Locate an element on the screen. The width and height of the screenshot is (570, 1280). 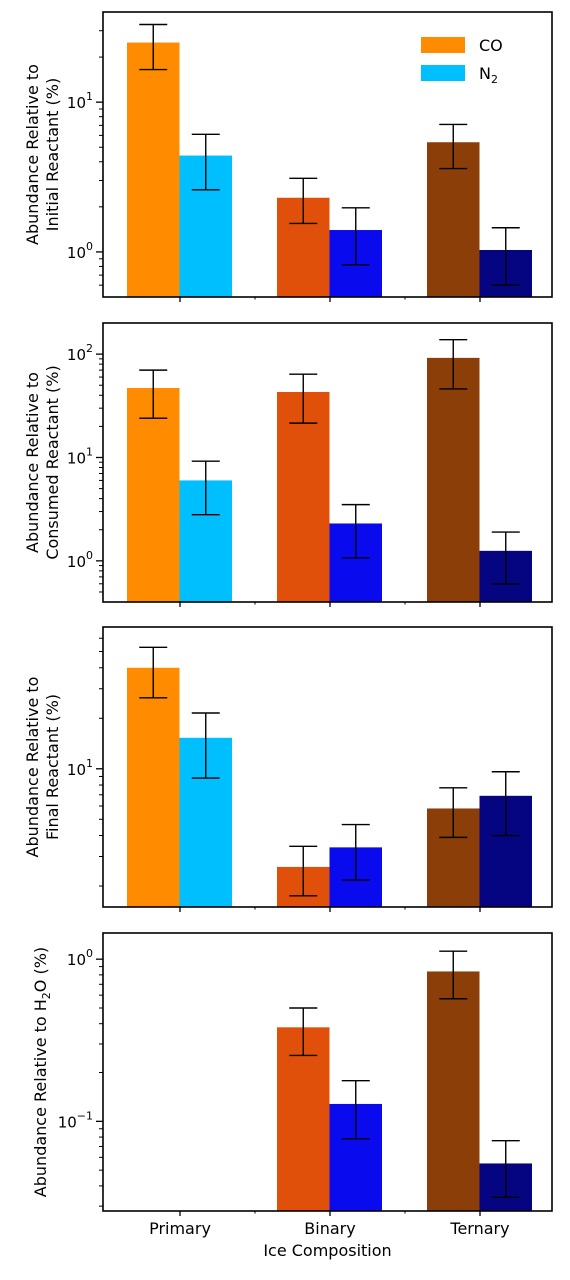
y-axis-label-line-2: Final Reactant (%) is located at coordinates (52, 767).